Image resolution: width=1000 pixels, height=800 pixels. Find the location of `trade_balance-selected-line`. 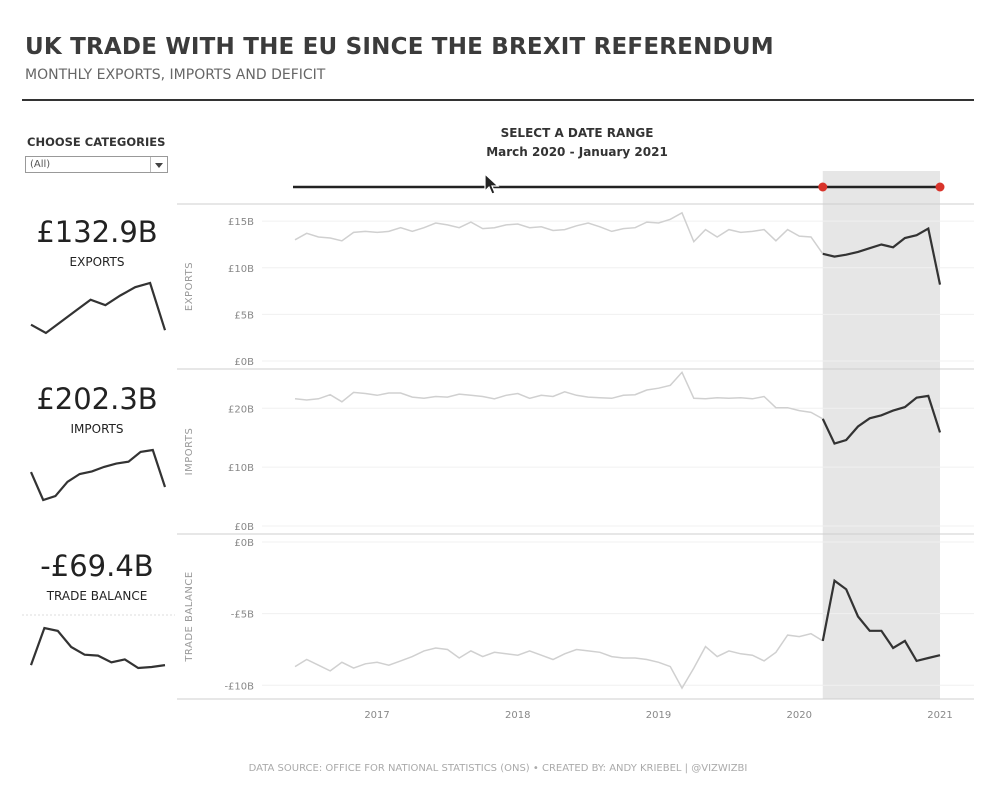

trade_balance-selected-line is located at coordinates (881, 620).